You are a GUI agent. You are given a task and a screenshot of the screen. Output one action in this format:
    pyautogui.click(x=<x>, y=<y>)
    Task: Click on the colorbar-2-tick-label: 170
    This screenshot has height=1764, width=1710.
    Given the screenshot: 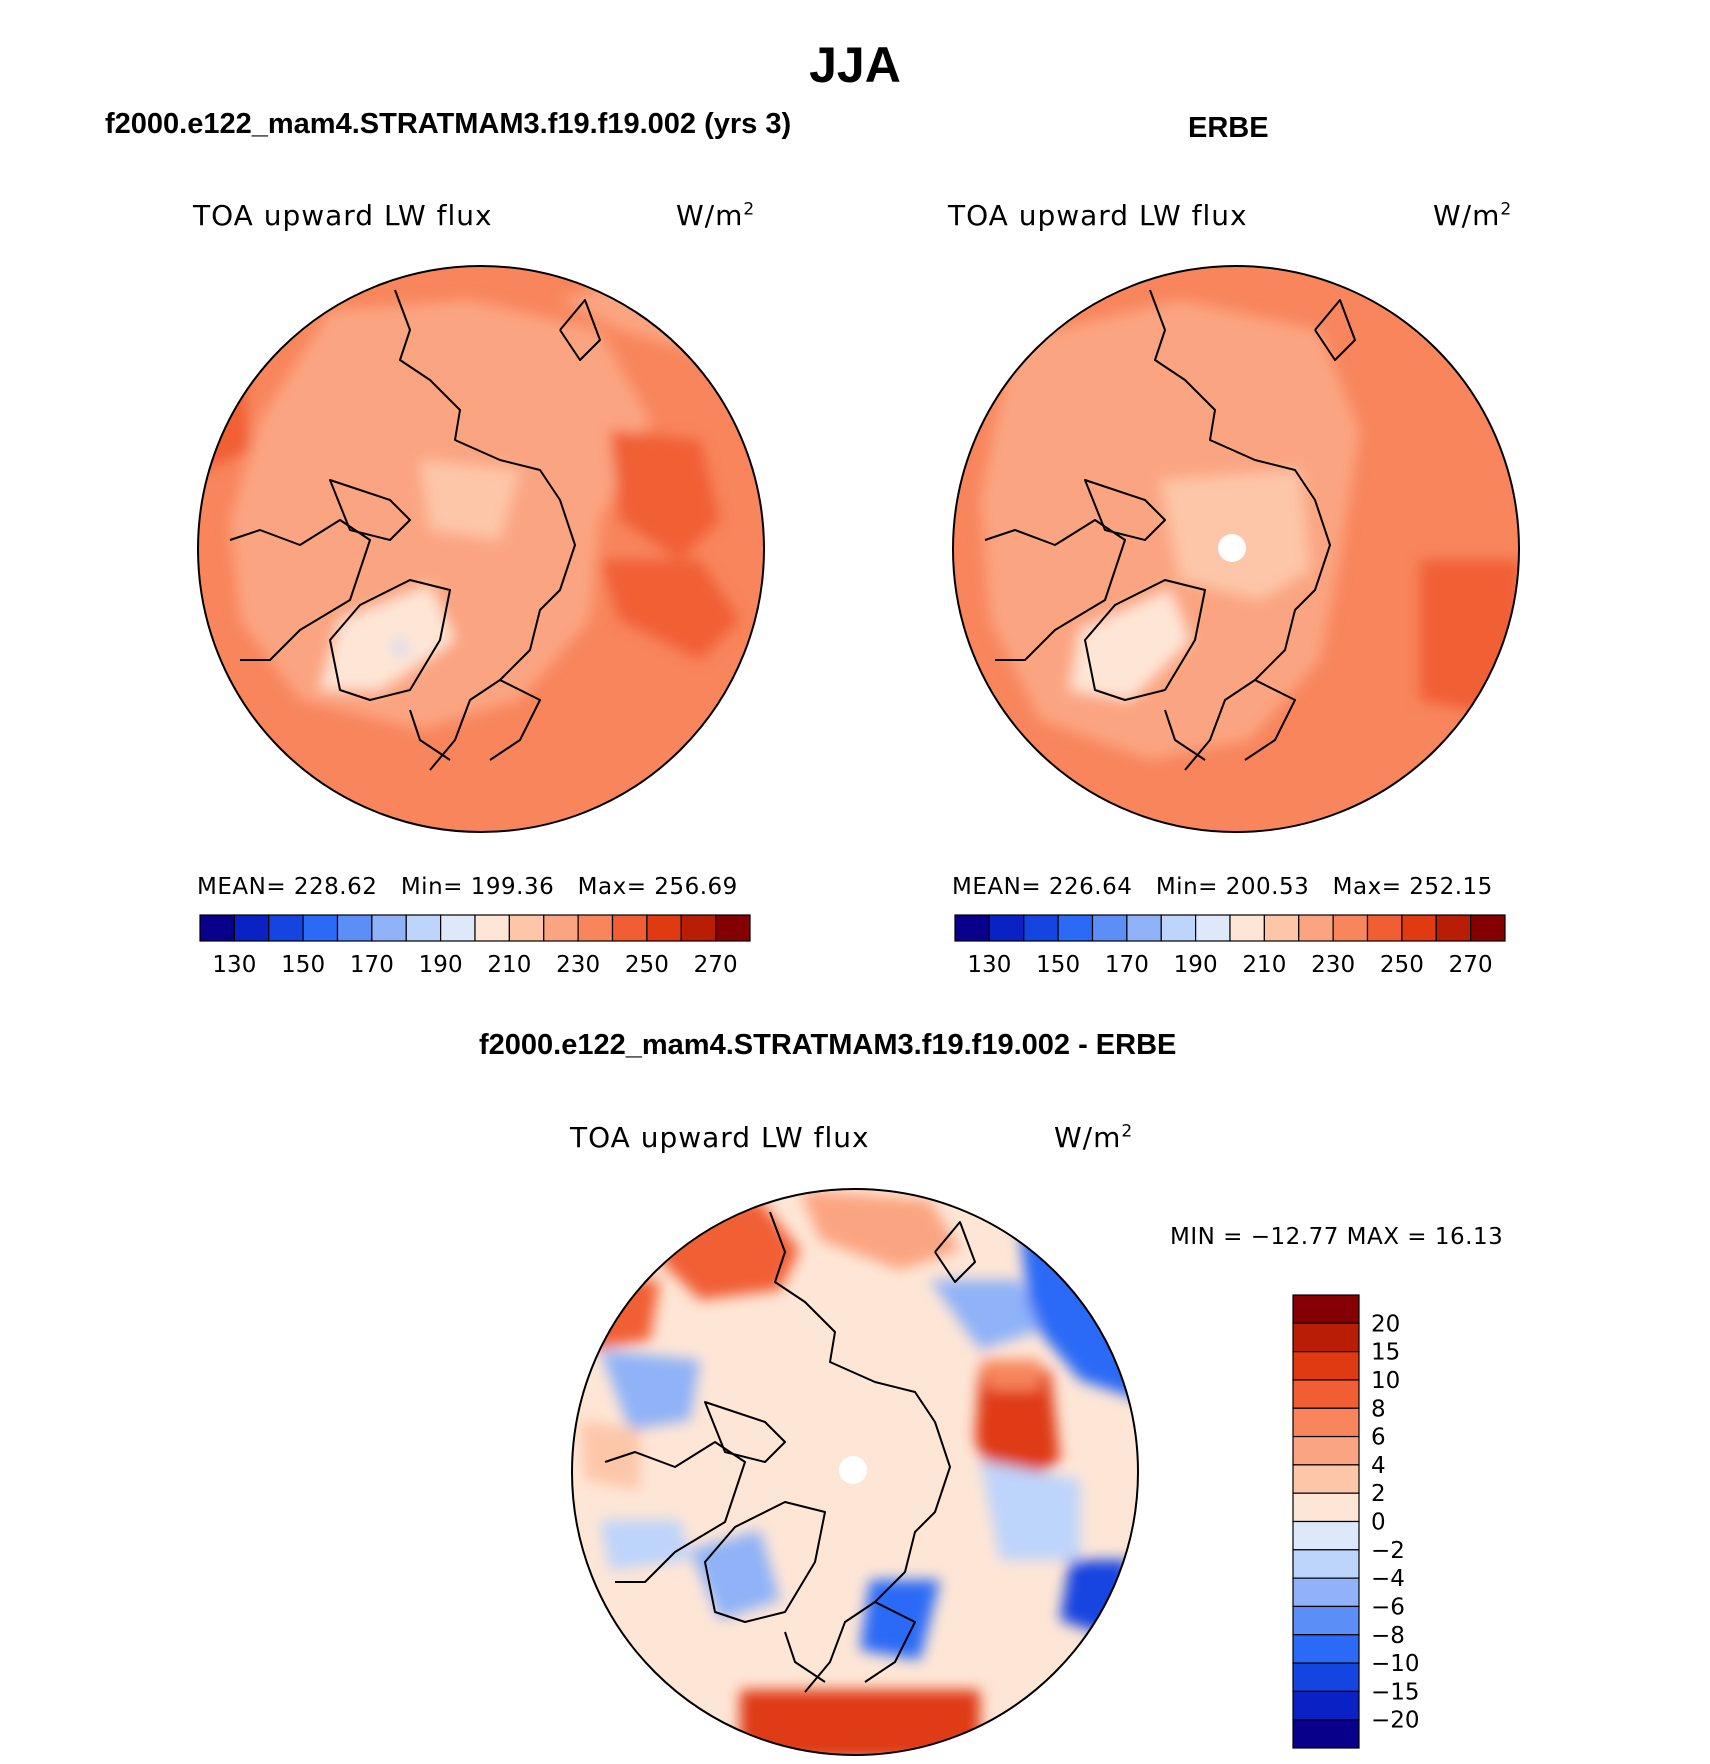 What is the action you would take?
    pyautogui.click(x=1127, y=965)
    